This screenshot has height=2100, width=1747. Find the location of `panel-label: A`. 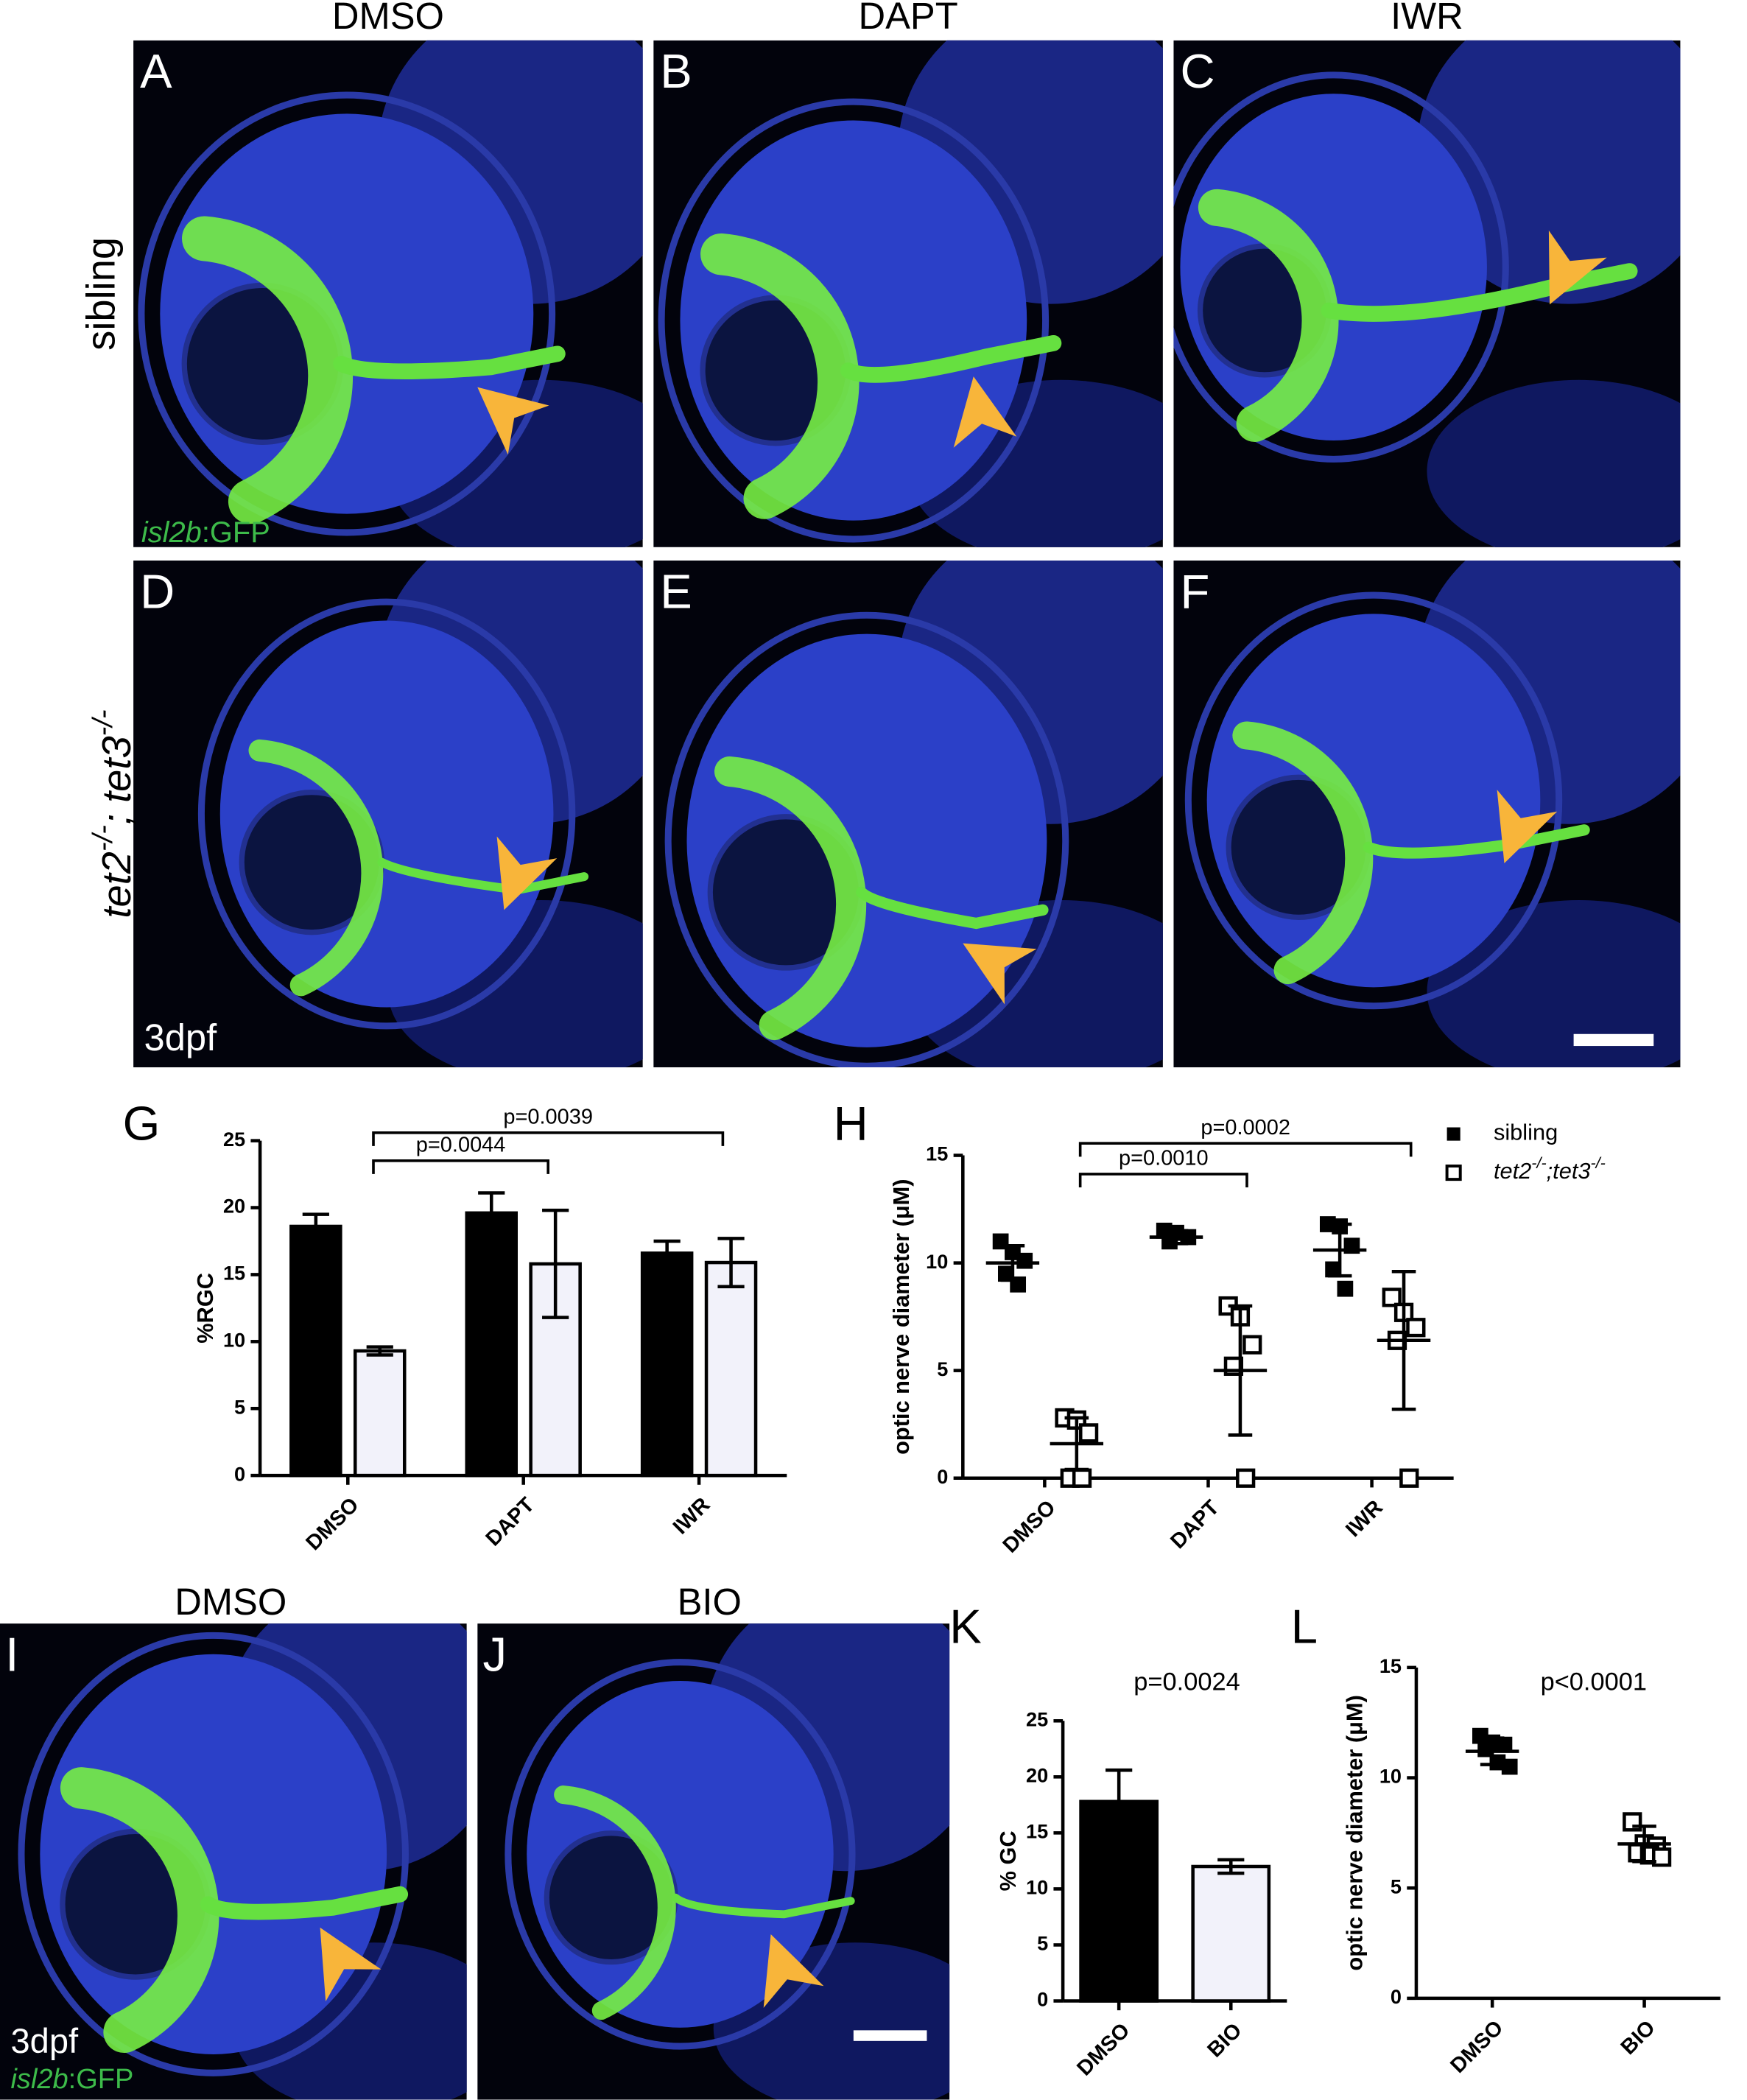

panel-label: A is located at coordinates (156, 71).